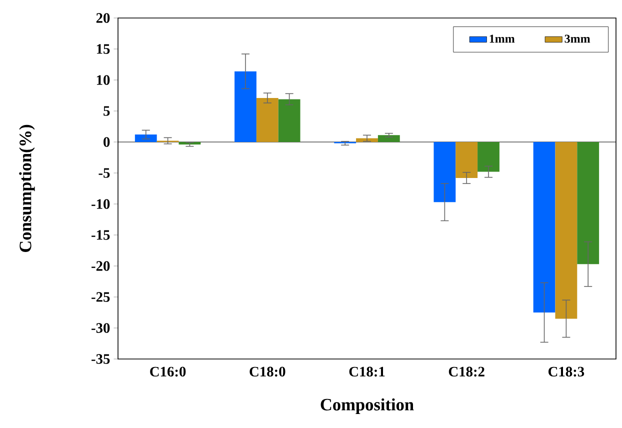 The height and width of the screenshot is (428, 622). Describe the element at coordinates (107, 111) in the screenshot. I see `y-tick-label: 5` at that location.